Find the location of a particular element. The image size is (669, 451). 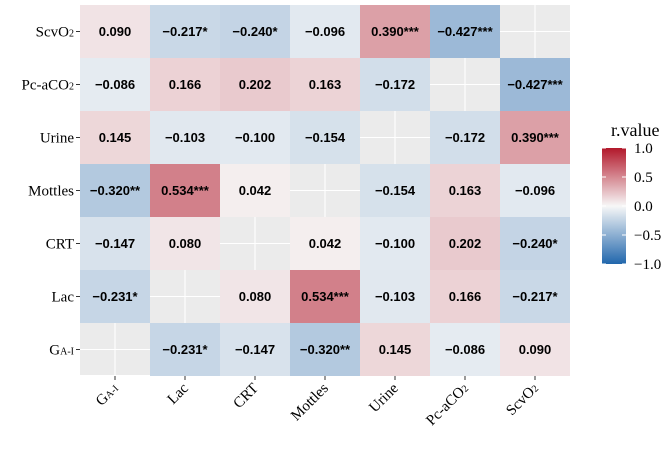

heatmap-cell-crt-scvo2 is located at coordinates (535, 243).